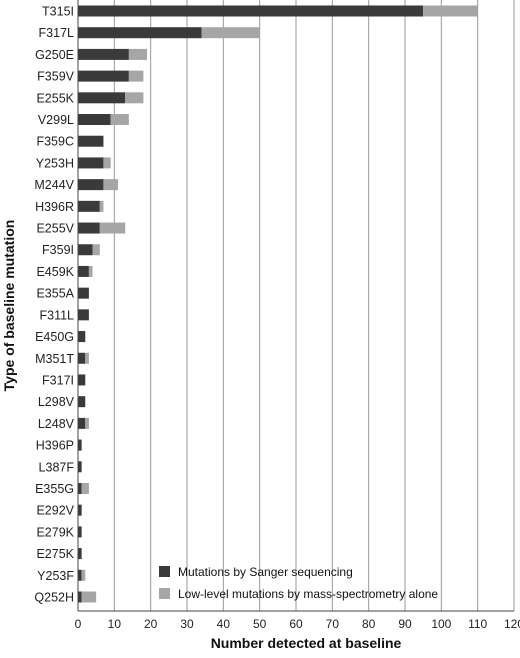  Describe the element at coordinates (56, 120) in the screenshot. I see `category-label: V299L` at that location.